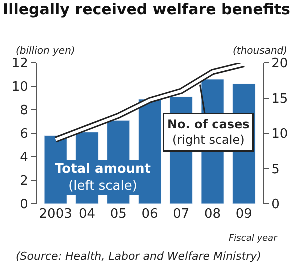  I want to click on y-tick-label: 6, so click(24, 134).